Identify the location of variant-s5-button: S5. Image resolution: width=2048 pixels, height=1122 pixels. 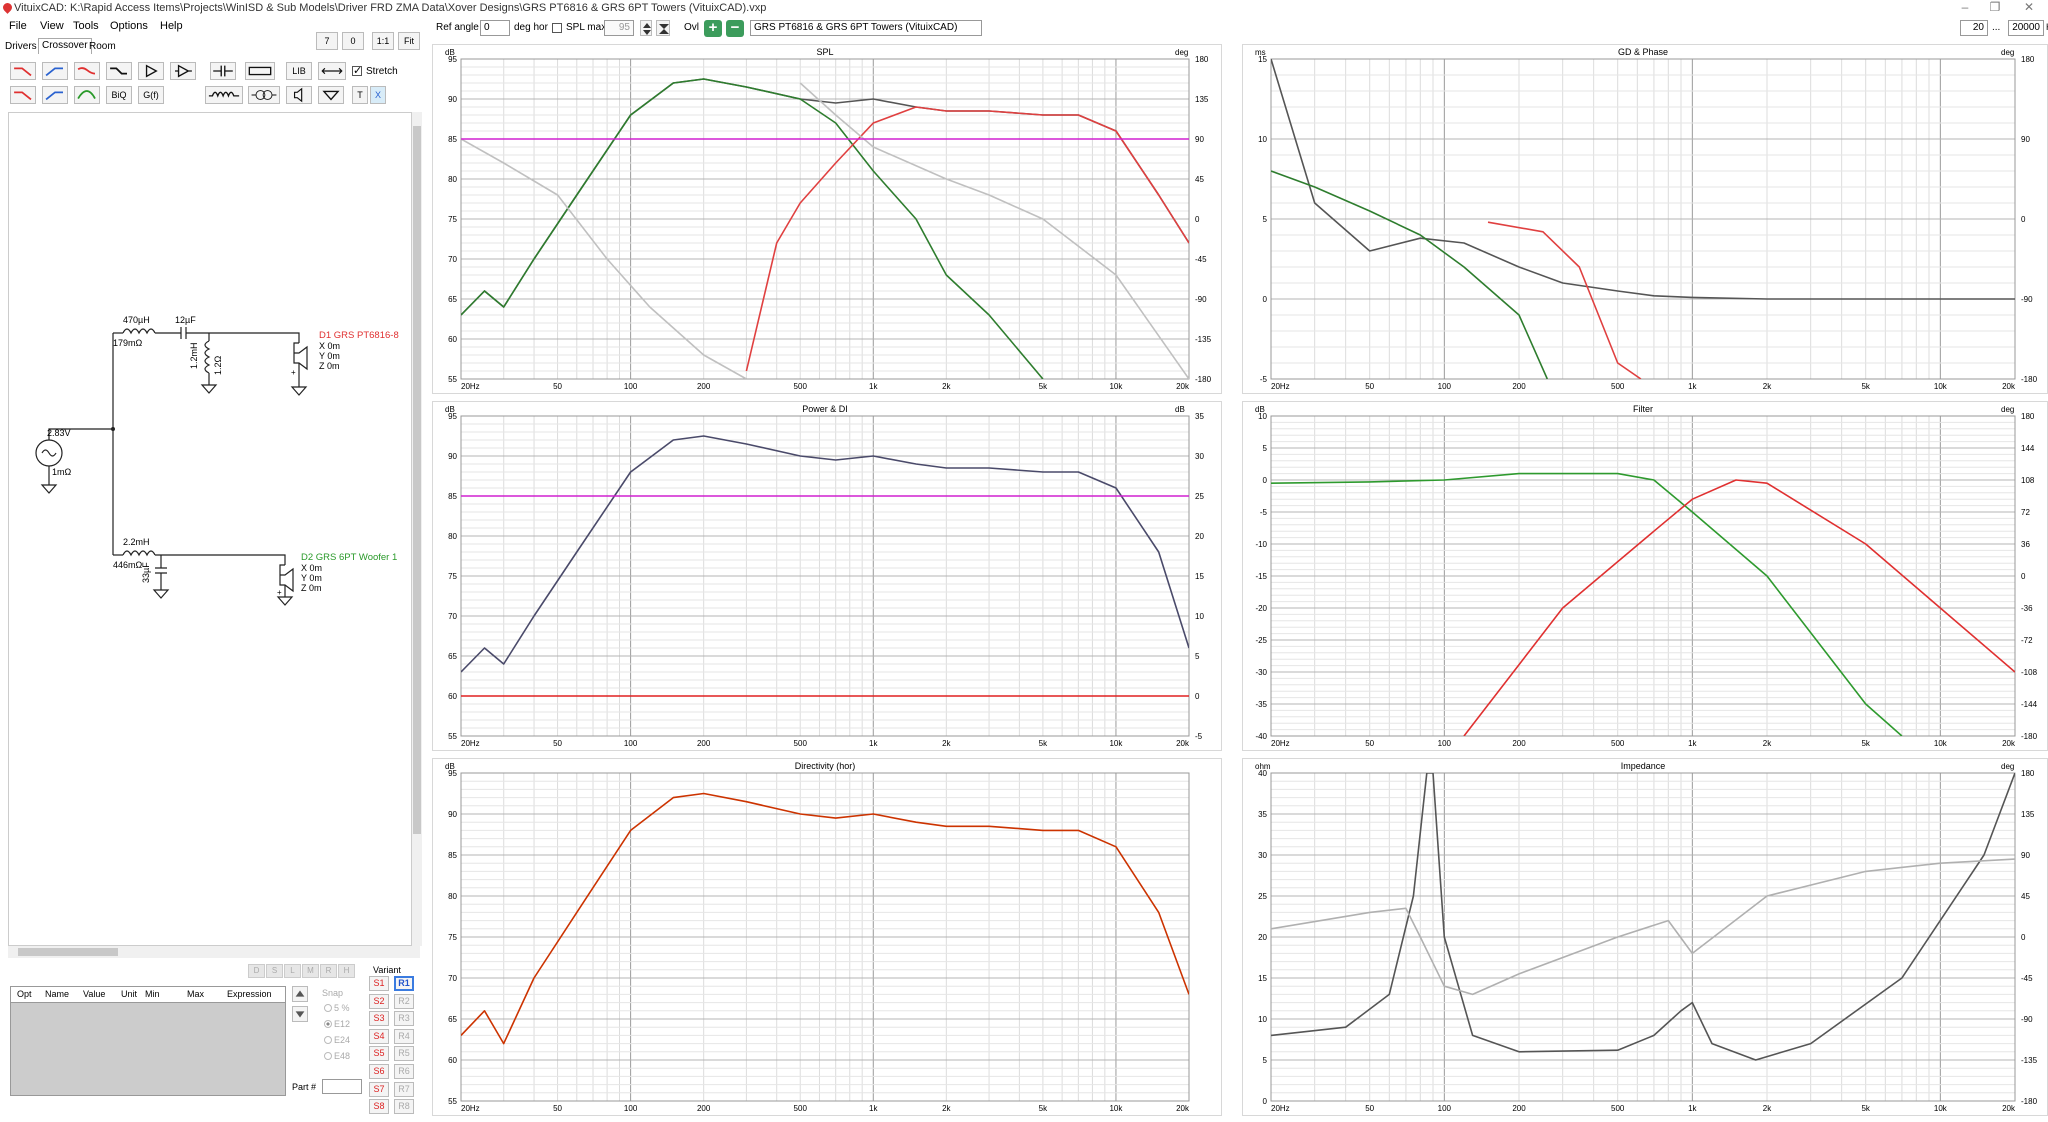
(379, 1054).